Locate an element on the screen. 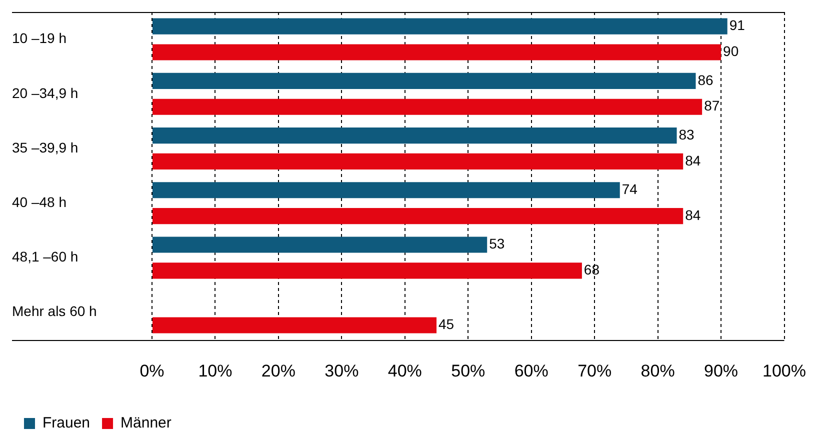 Image resolution: width=828 pixels, height=441 pixels. data-label: 45 is located at coordinates (446, 324).